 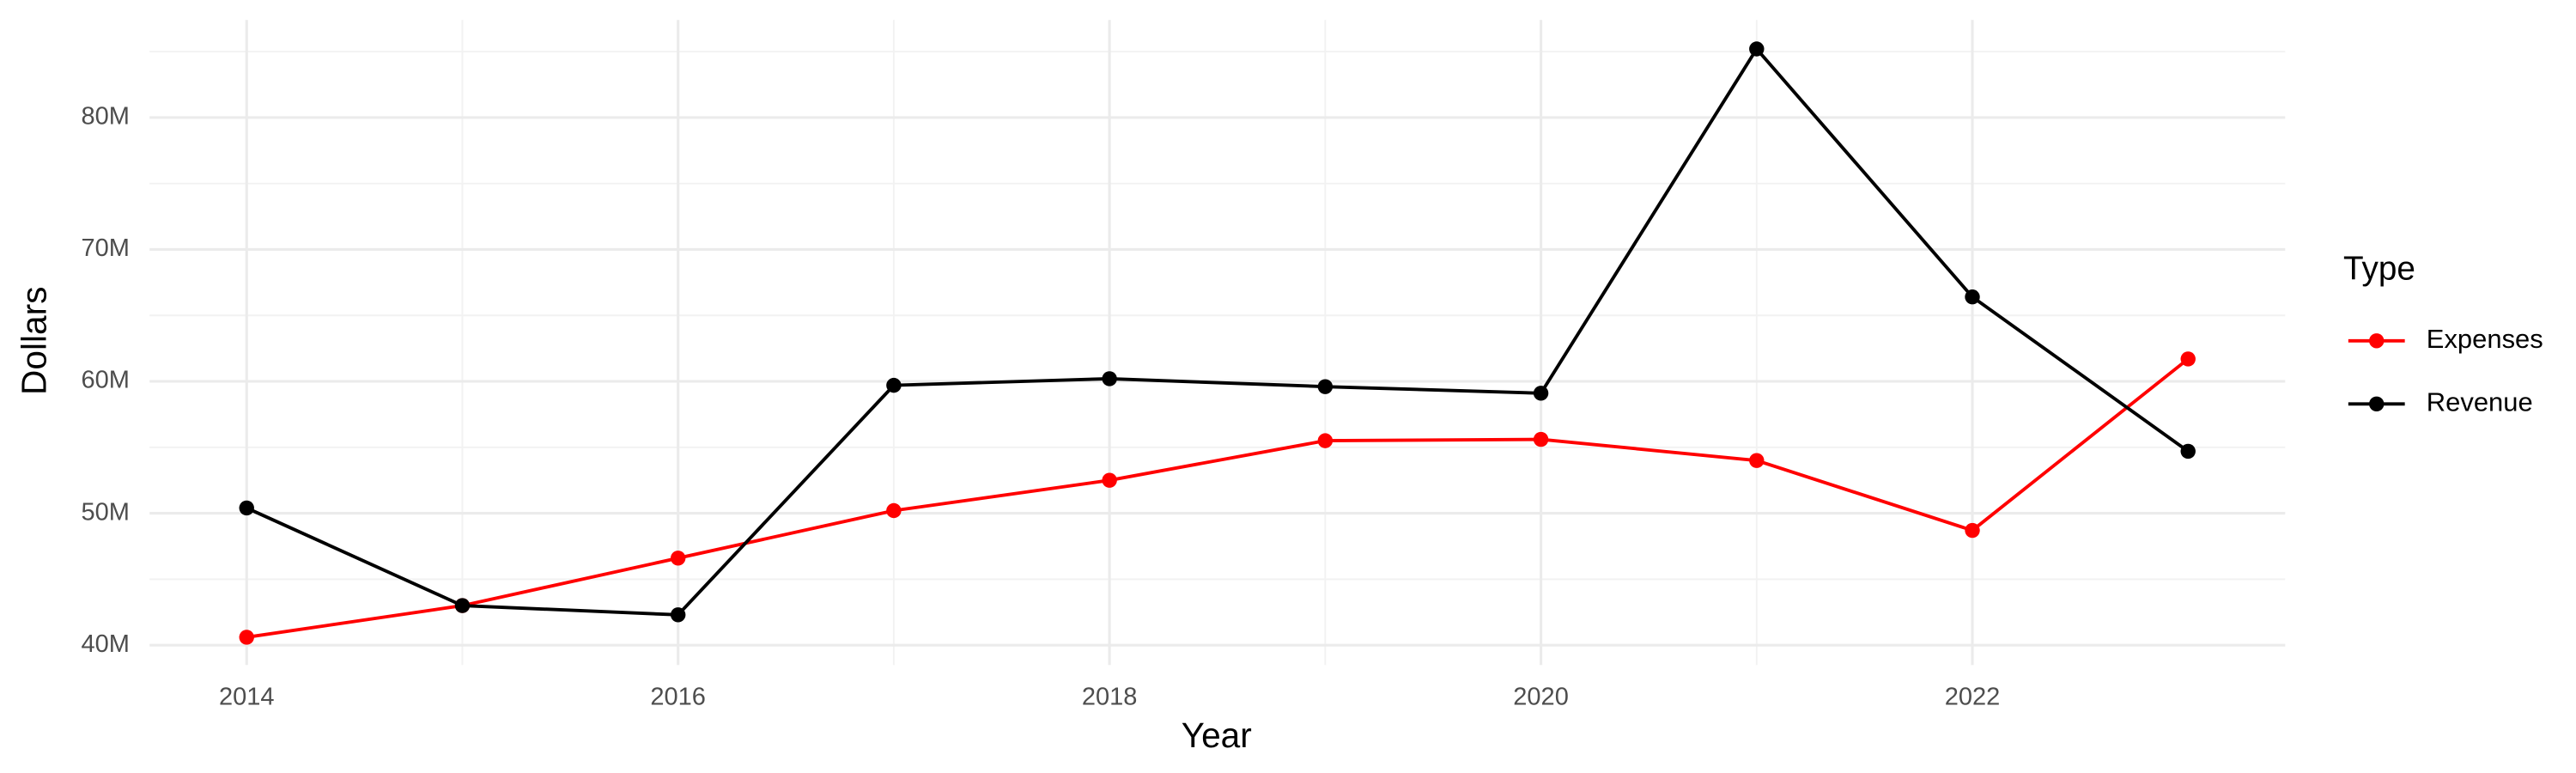 I want to click on x-tick-label: 2014, so click(x=247, y=697).